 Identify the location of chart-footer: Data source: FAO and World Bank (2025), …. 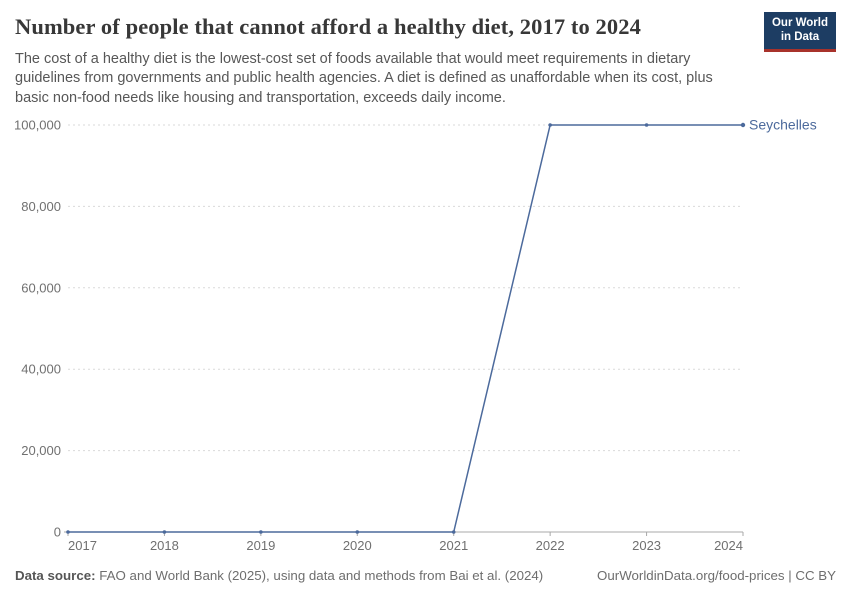
(425, 575).